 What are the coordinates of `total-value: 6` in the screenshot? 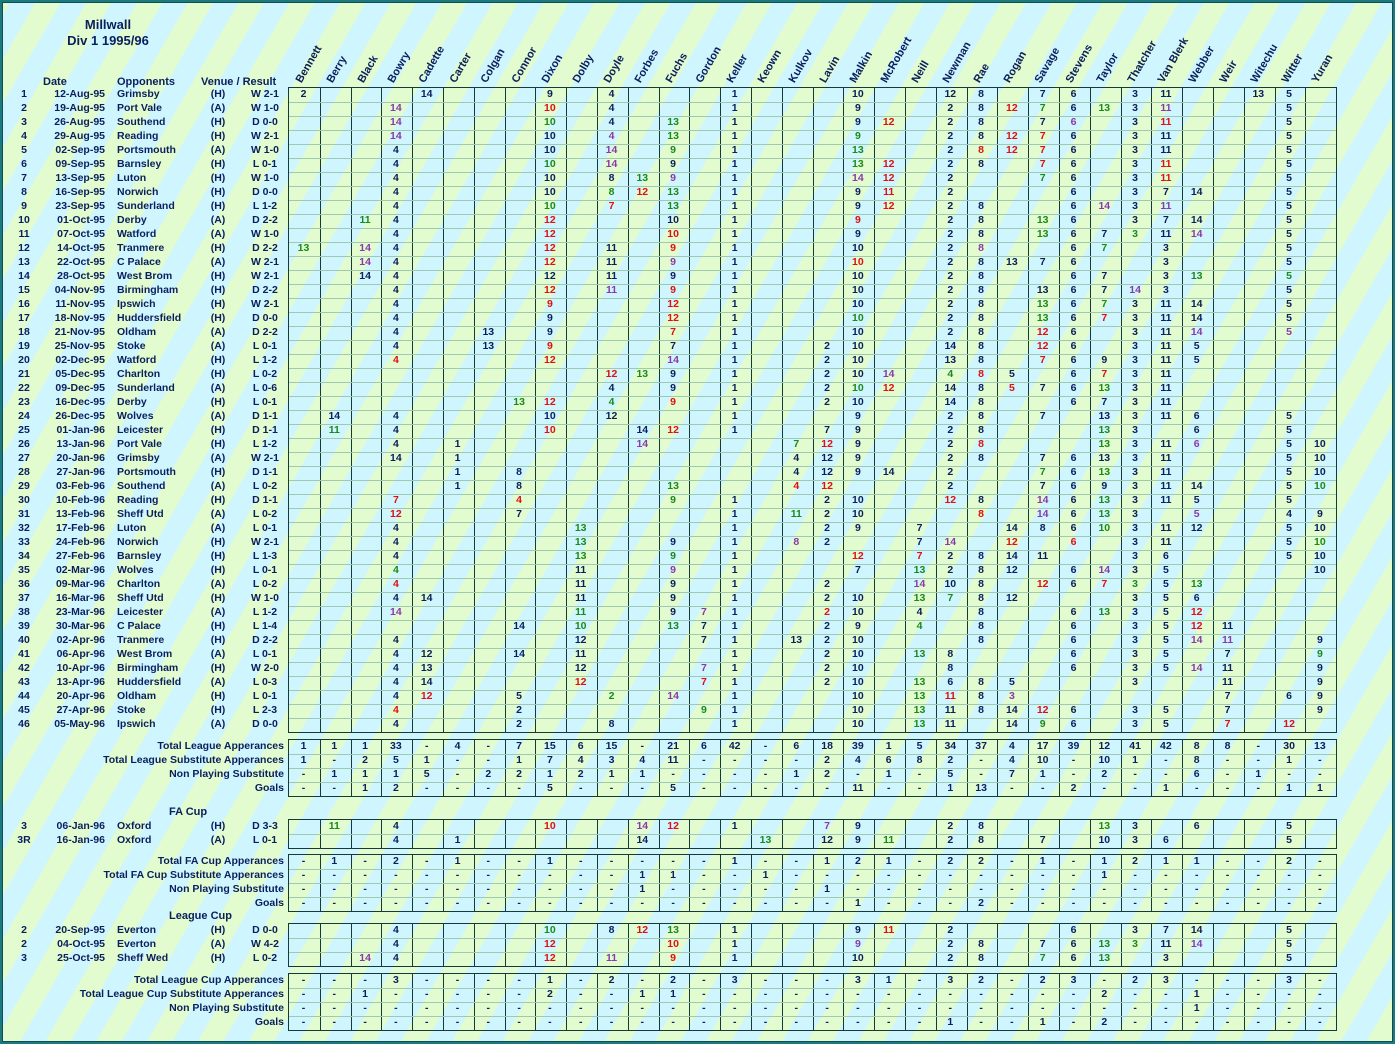 It's located at (796, 746).